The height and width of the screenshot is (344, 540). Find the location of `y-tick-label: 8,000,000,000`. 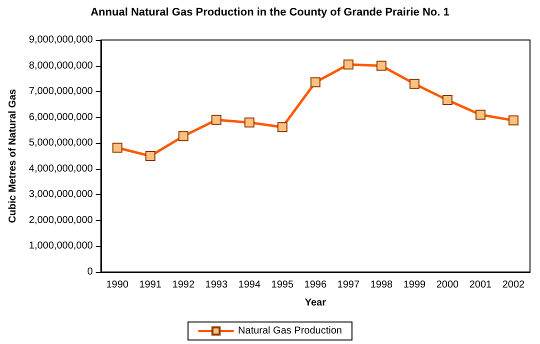

y-tick-label: 8,000,000,000 is located at coordinates (61, 66).